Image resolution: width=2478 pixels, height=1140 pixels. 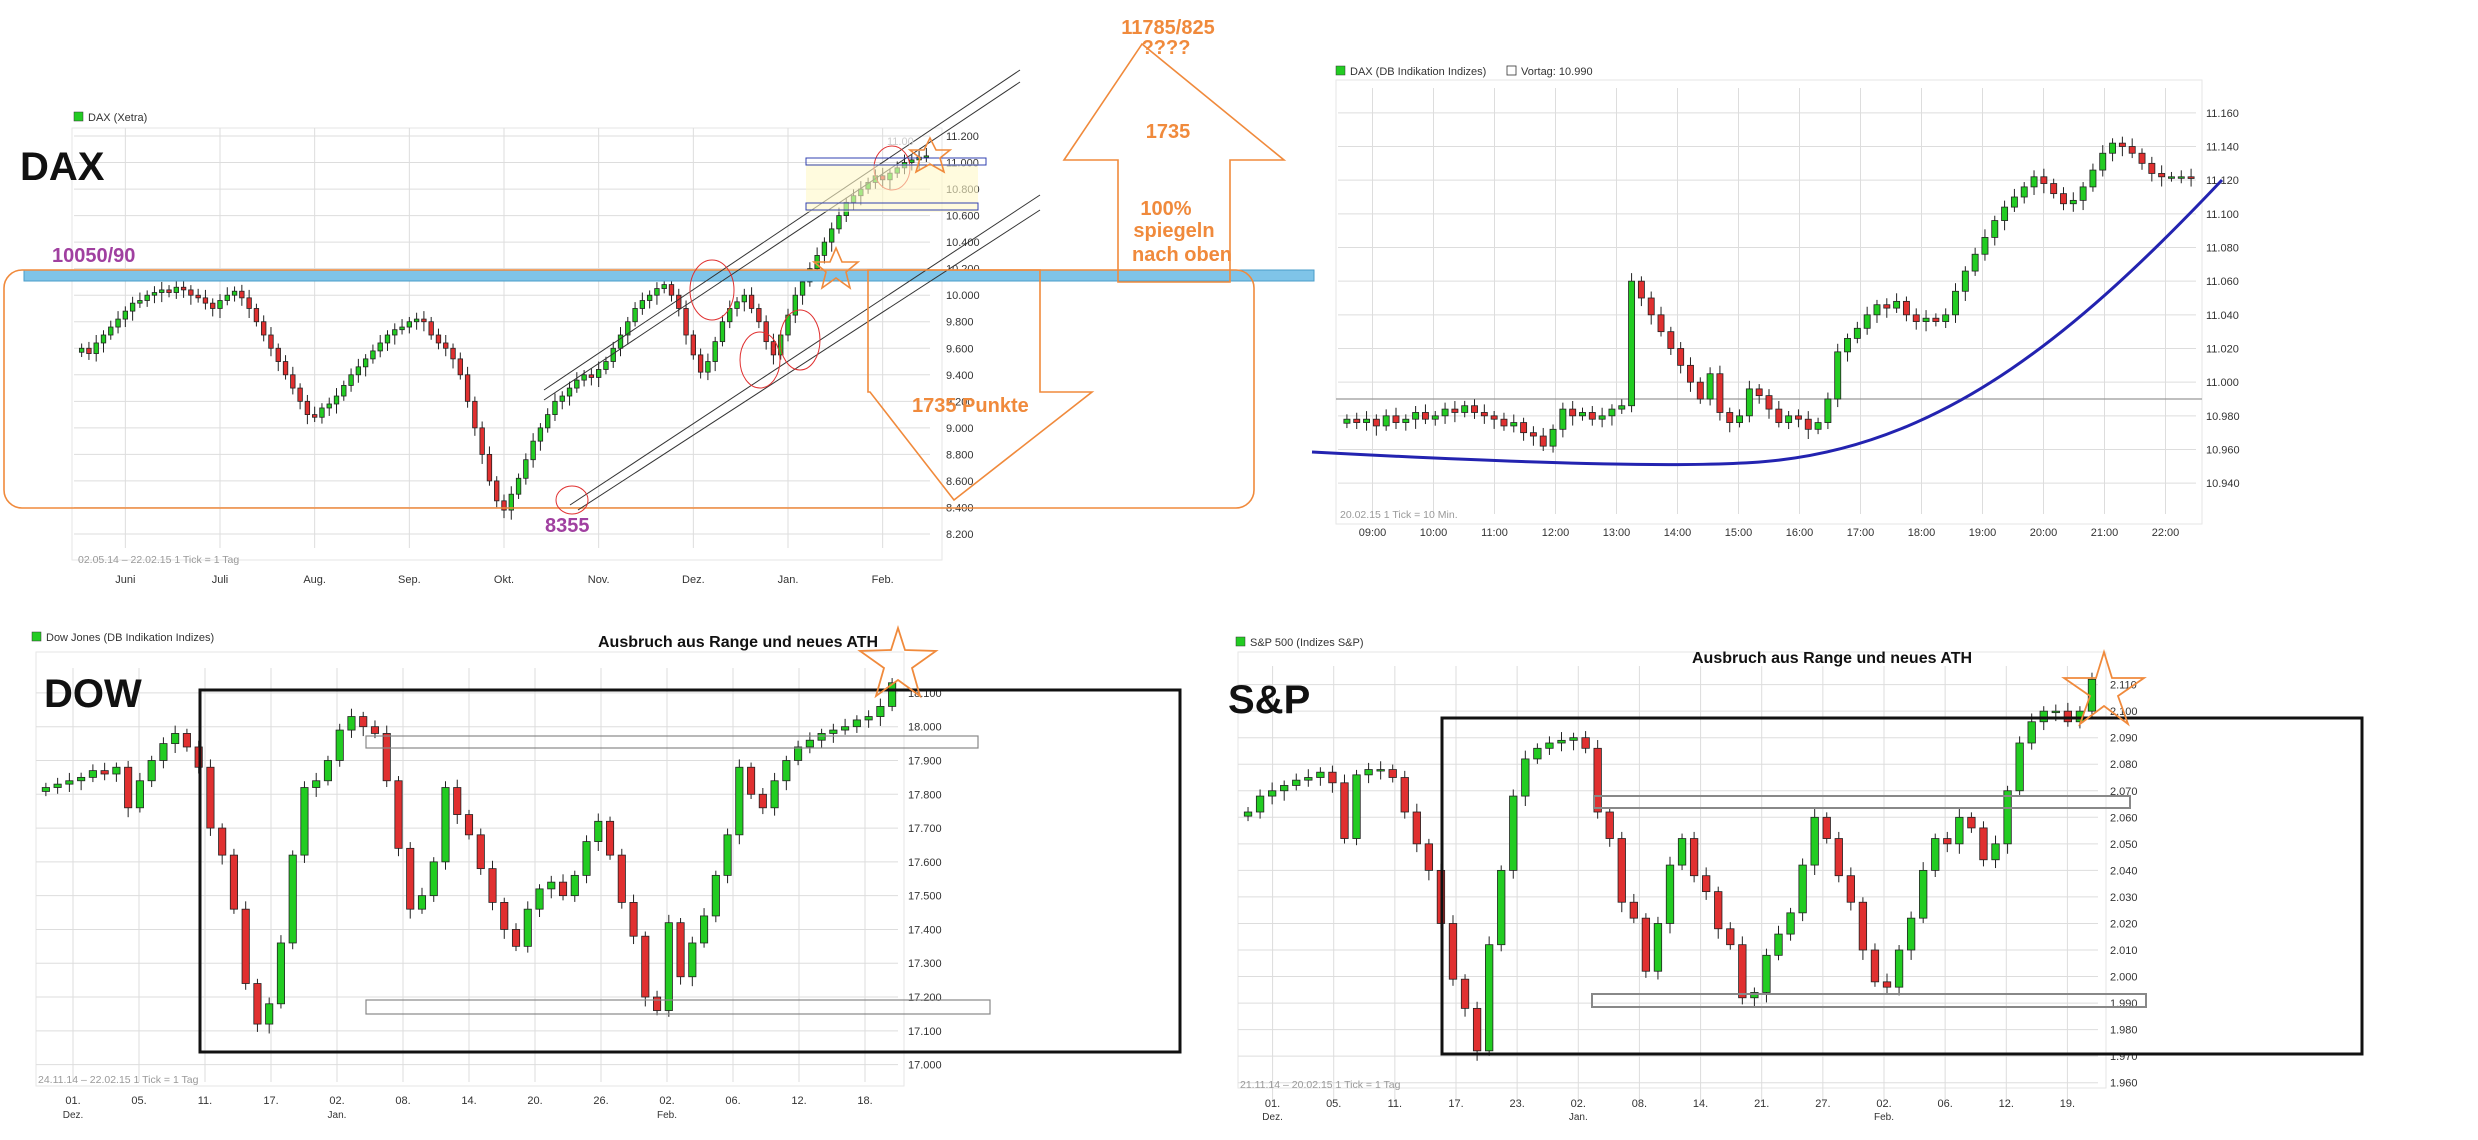 I want to click on dow-legend: Dow Jones (DB Indikation Indizes), so click(x=130, y=638).